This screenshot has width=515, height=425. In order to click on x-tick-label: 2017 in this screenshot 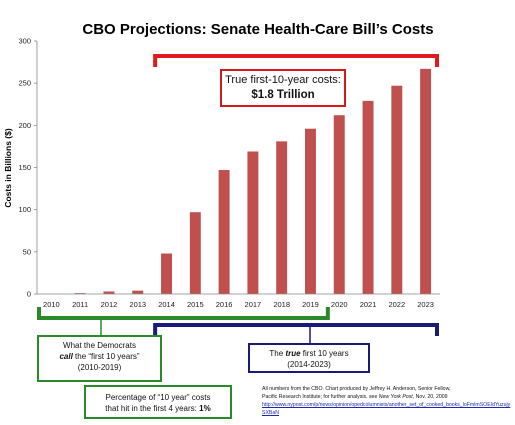, I will do `click(253, 304)`.